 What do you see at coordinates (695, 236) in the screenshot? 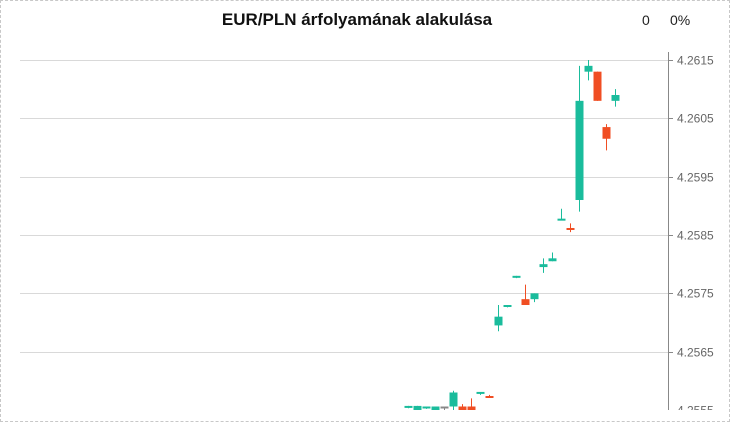
I see `y-tick-label: 4.2585` at bounding box center [695, 236].